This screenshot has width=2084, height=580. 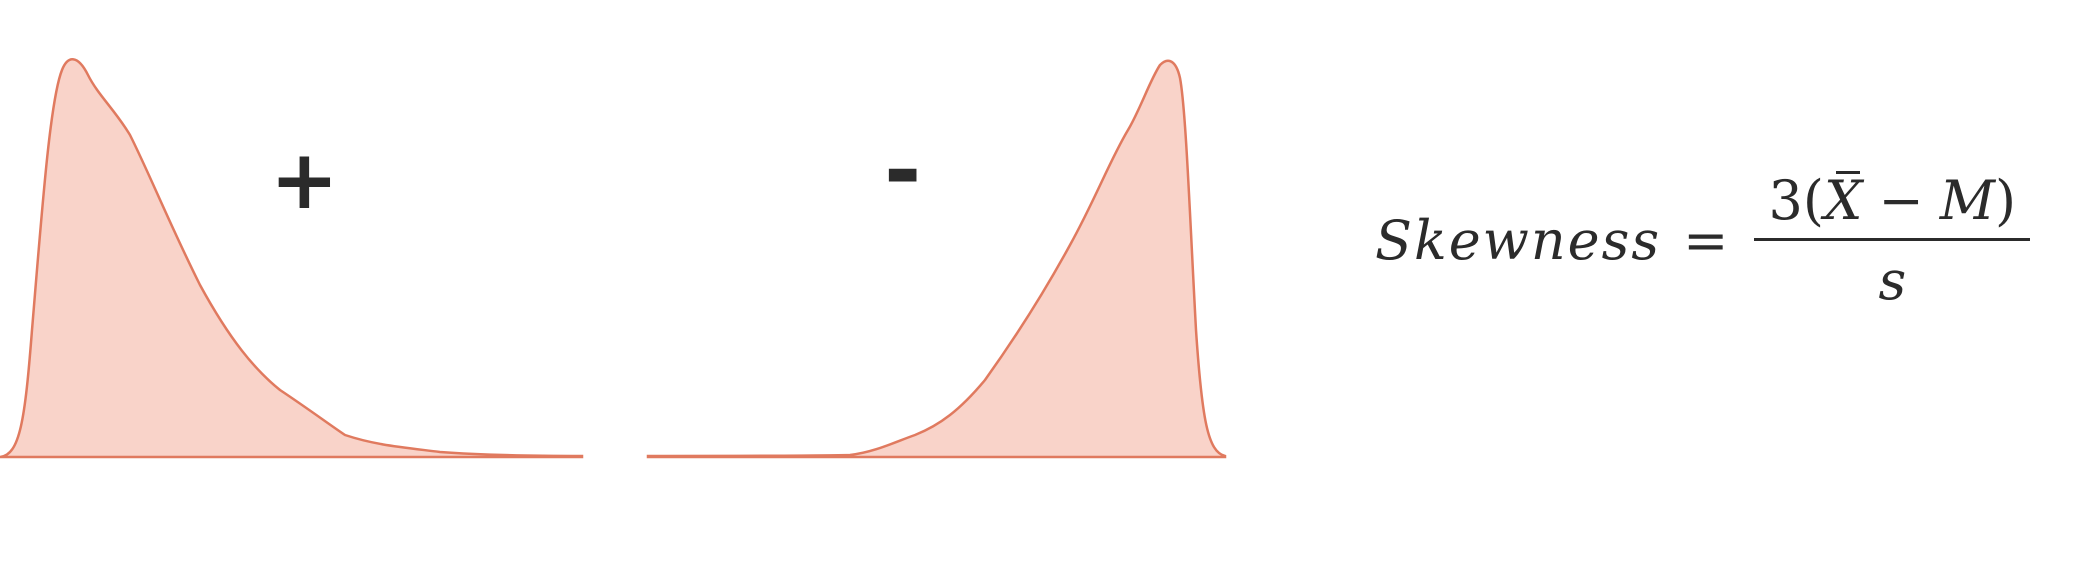 What do you see at coordinates (2005, 200) in the screenshot?
I see `numerator-close: )` at bounding box center [2005, 200].